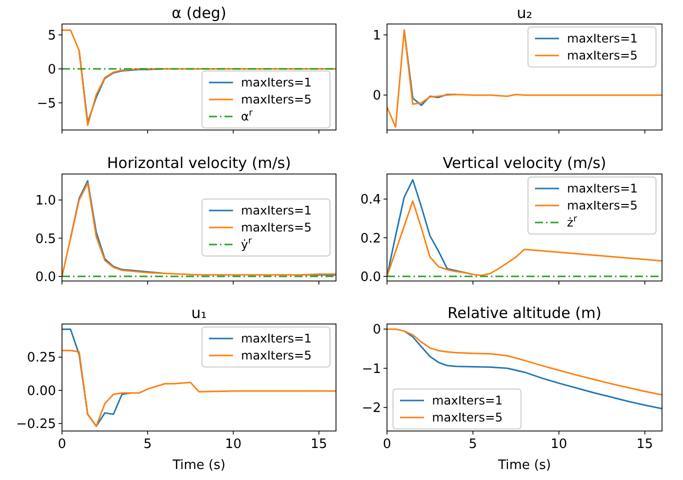 The height and width of the screenshot is (480, 683). What do you see at coordinates (36, 424) in the screenshot?
I see `y-tick-label: −0.25` at bounding box center [36, 424].